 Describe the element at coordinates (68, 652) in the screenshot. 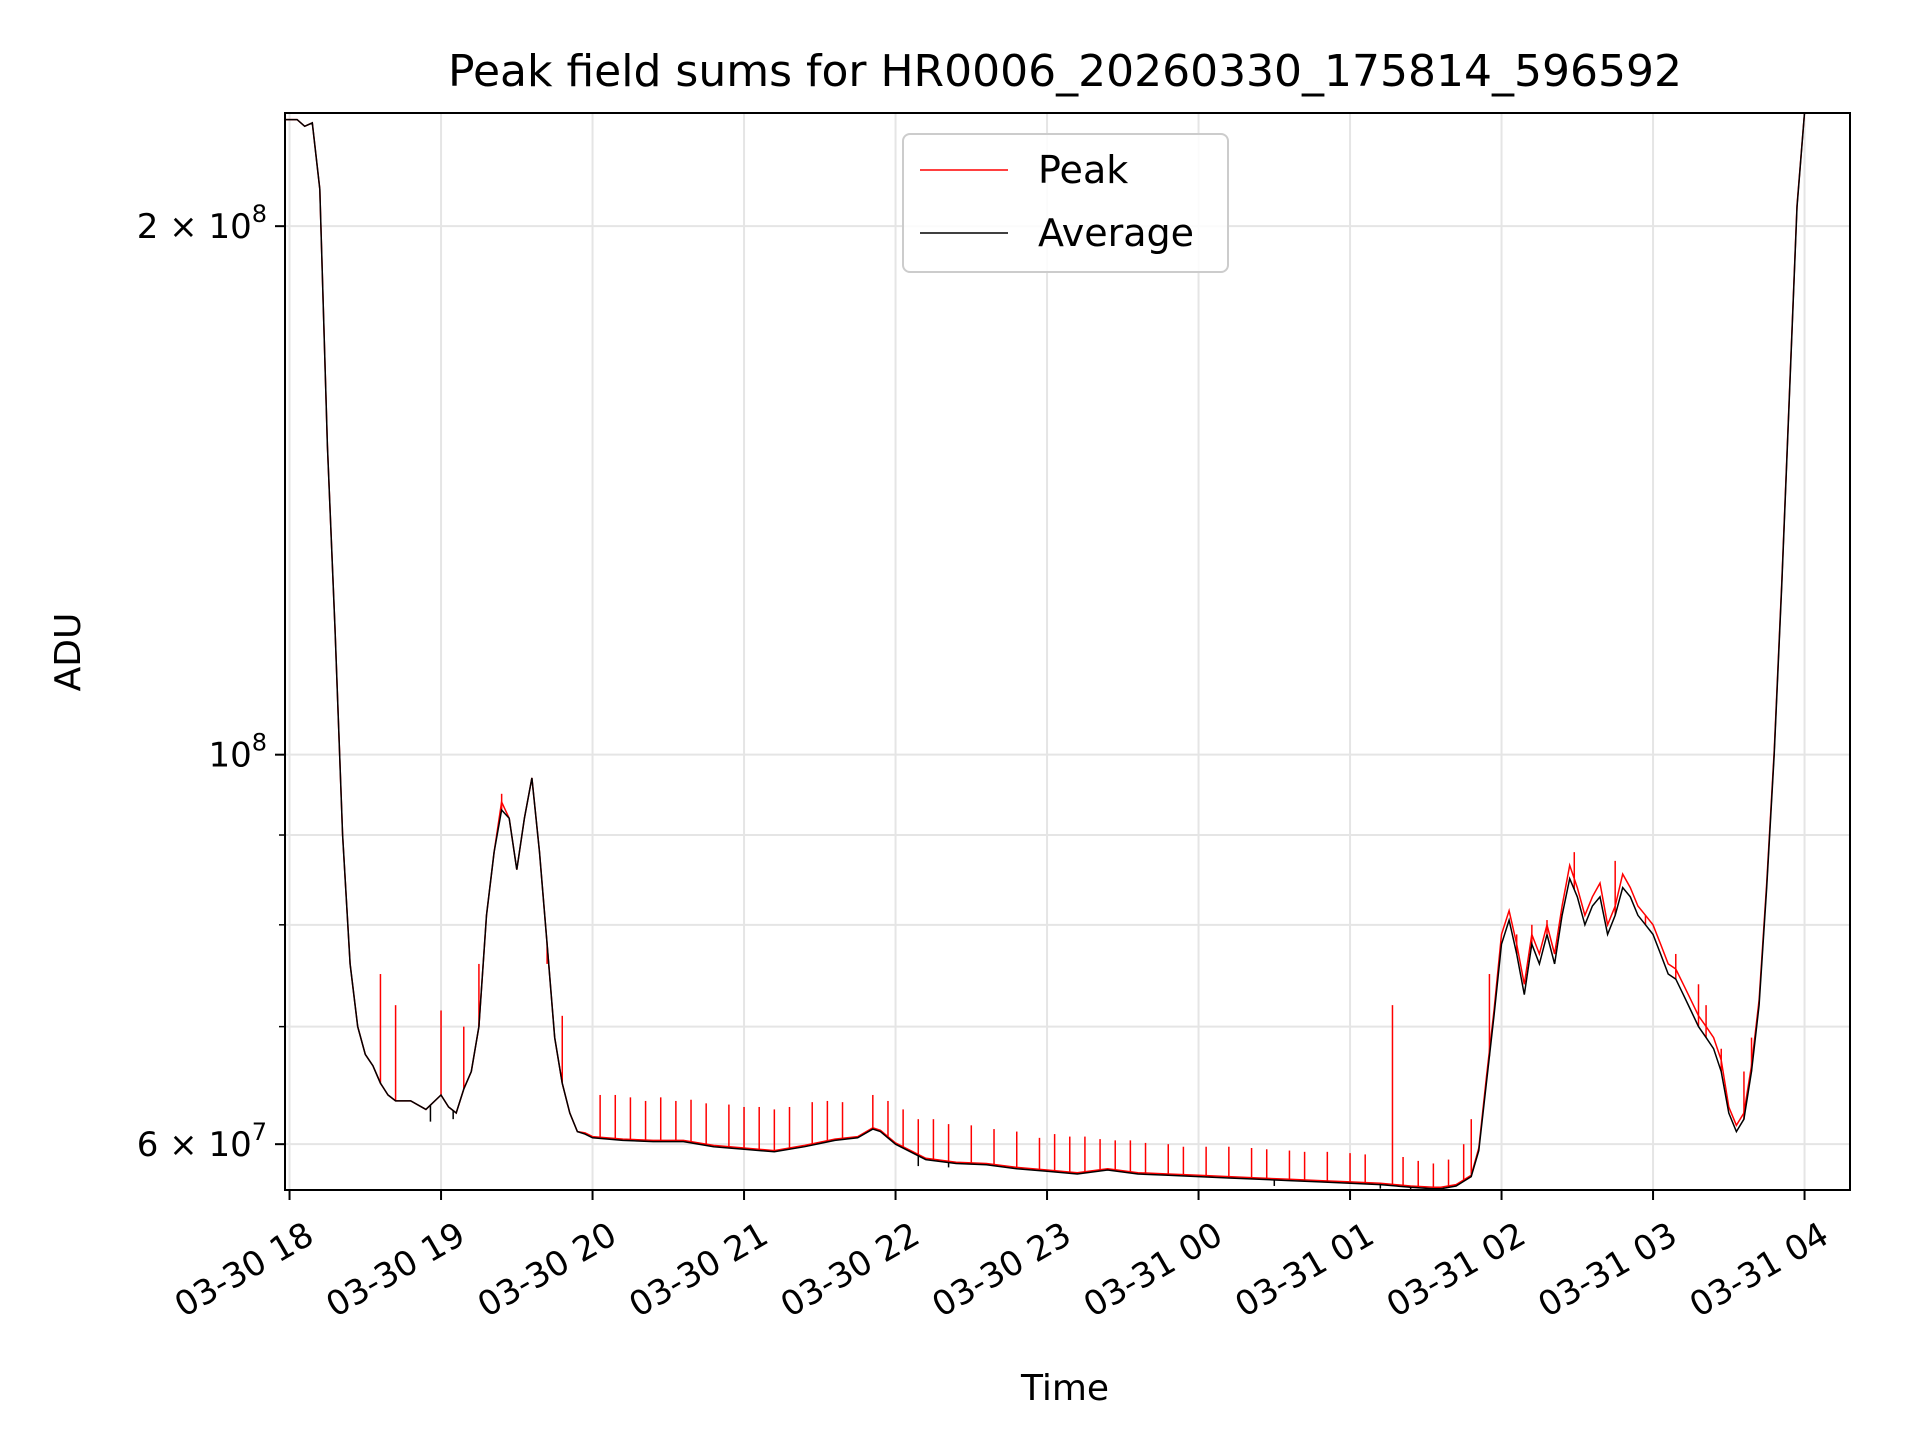

I see `y-axis-label: ADU` at that location.